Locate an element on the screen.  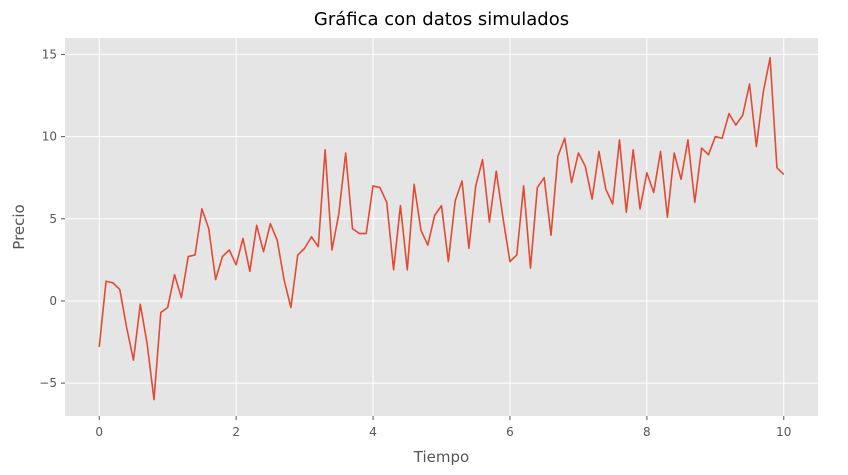
y-axis-label: Precio is located at coordinates (19, 226).